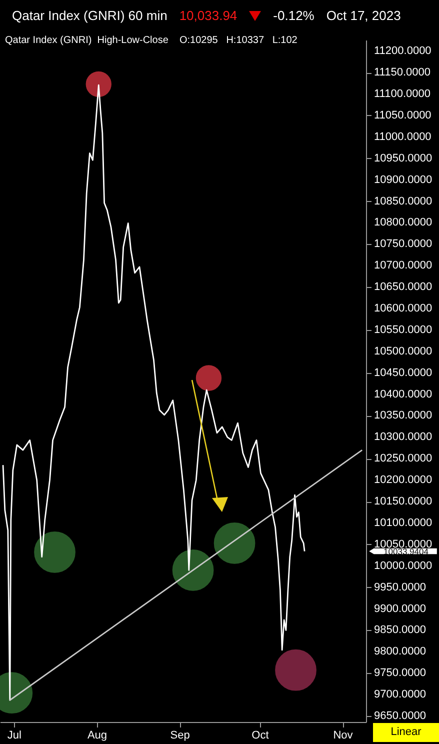 The width and height of the screenshot is (439, 744). Describe the element at coordinates (400, 673) in the screenshot. I see `y-tick-label: 9750.0000` at that location.